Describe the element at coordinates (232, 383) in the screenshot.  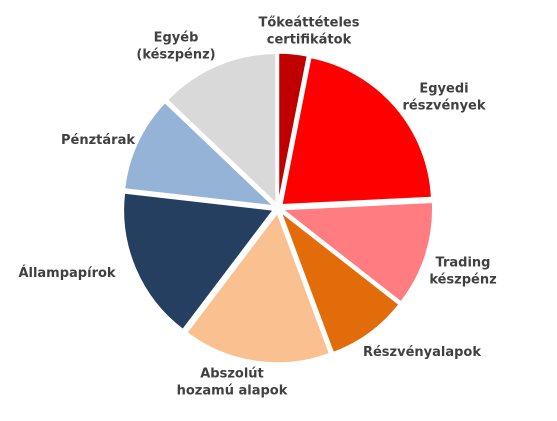
I see `slice-label-abszolut-hozamu-alapok: Abszolút hozamú alapok` at that location.